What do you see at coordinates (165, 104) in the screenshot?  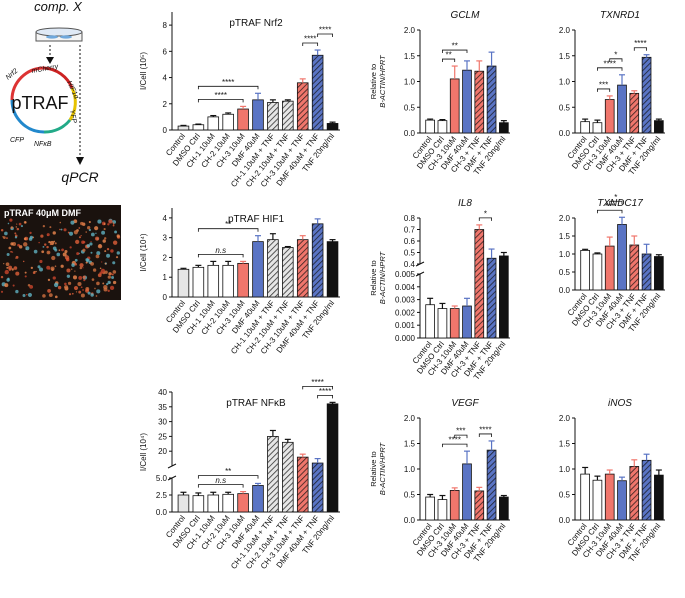 I see `y-tick-label: 2` at bounding box center [165, 104].